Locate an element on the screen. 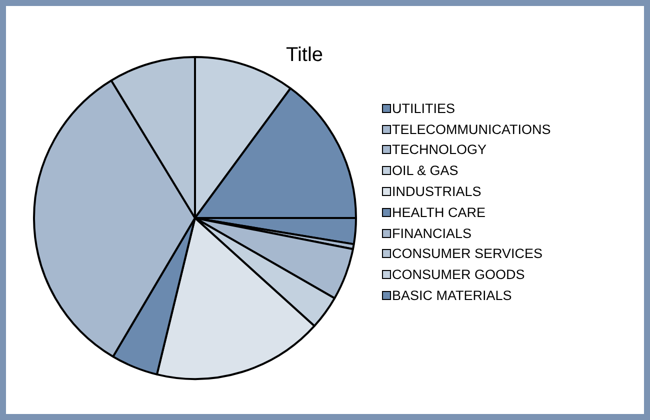 Image resolution: width=650 pixels, height=420 pixels. chart-title: Title is located at coordinates (305, 55).